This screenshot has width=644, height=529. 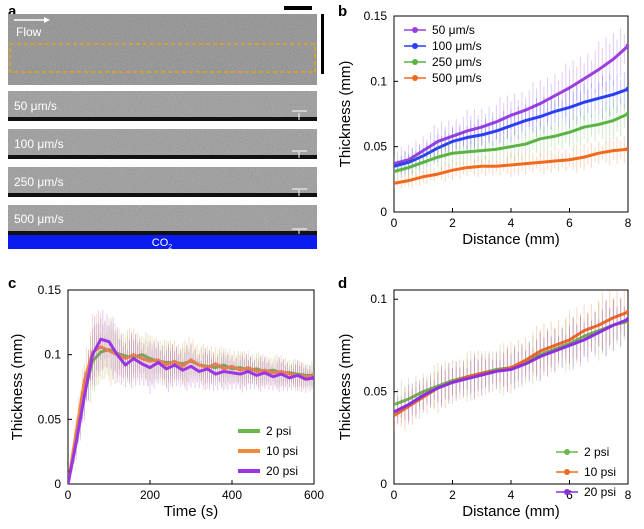 What do you see at coordinates (628, 495) in the screenshot?
I see `x-tick-label: 8` at bounding box center [628, 495].